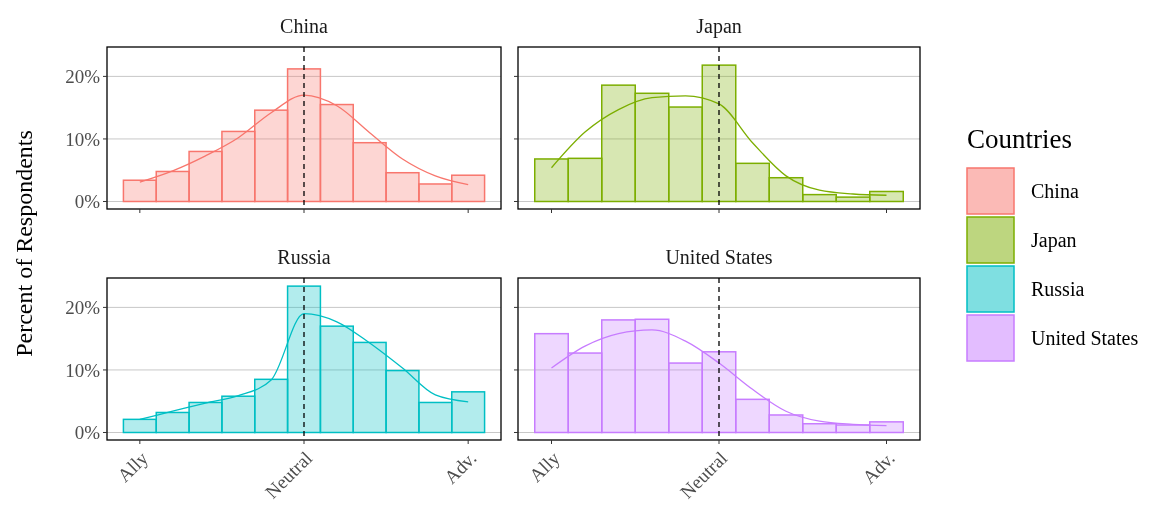 The width and height of the screenshot is (1173, 513). Describe the element at coordinates (304, 26) in the screenshot. I see `chart-title: China` at that location.